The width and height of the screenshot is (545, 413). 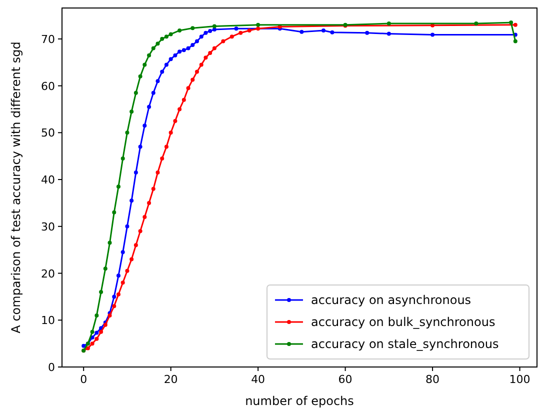 I want to click on y-tick-label: 0, so click(x=51, y=367).